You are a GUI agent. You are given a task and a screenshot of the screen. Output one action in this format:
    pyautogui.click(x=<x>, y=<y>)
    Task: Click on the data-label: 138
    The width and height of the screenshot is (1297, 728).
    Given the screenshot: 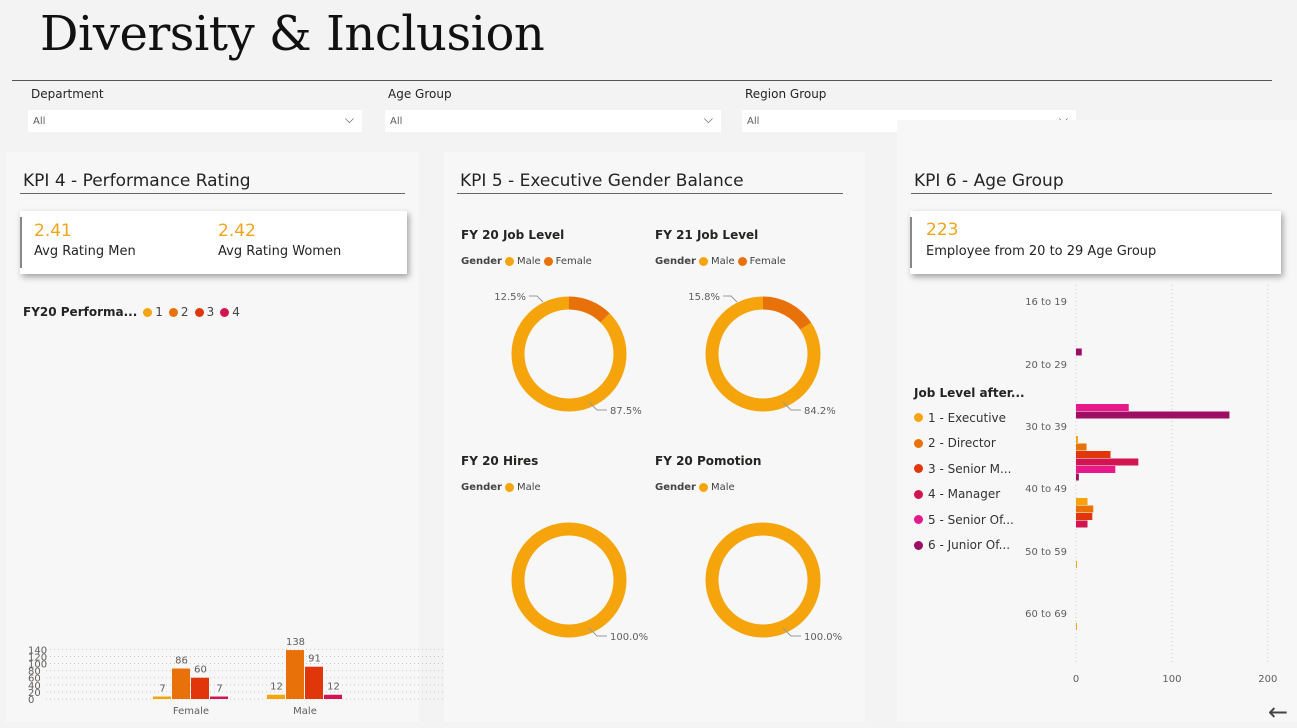 What is the action you would take?
    pyautogui.click(x=295, y=642)
    